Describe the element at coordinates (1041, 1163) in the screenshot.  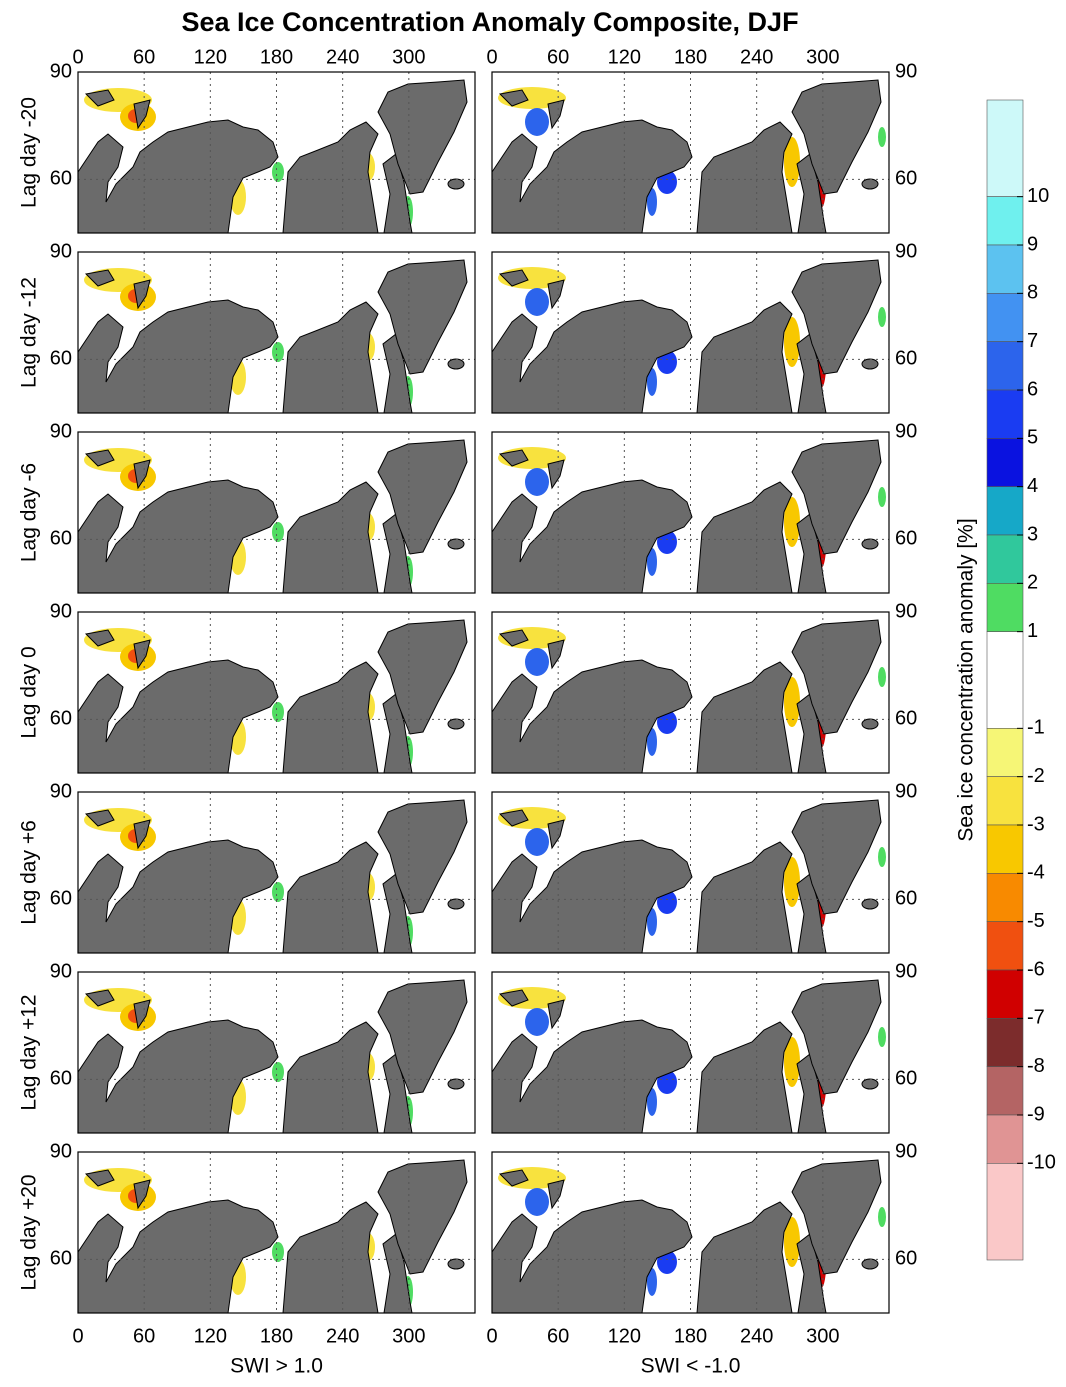
I see `colorbar-tick-label: -10` at that location.